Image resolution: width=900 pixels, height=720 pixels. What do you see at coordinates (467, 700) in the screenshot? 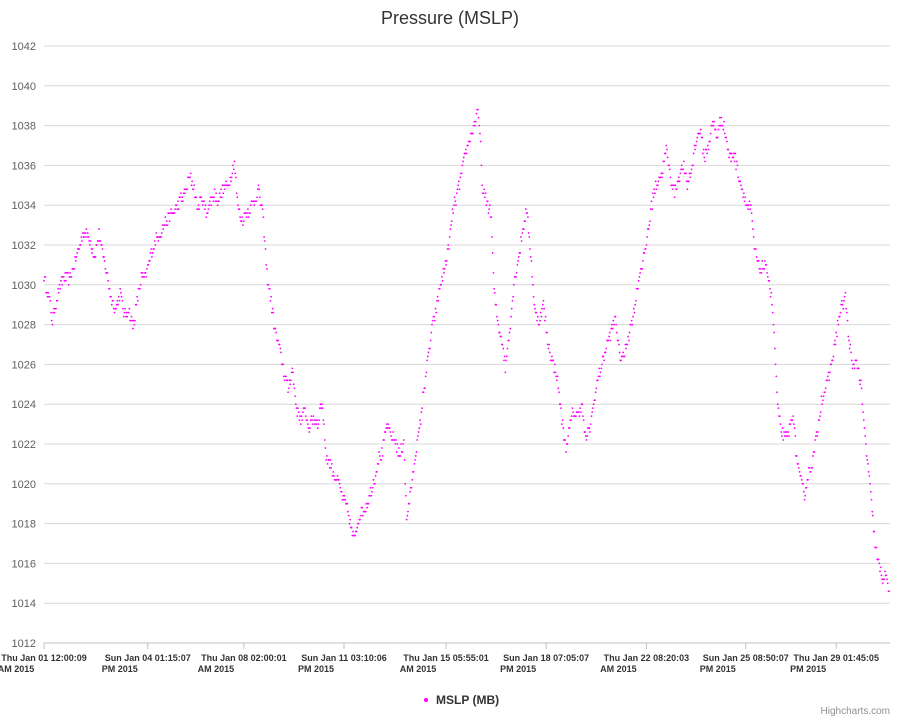
I see `legend-label: MSLP (MB)` at bounding box center [467, 700].